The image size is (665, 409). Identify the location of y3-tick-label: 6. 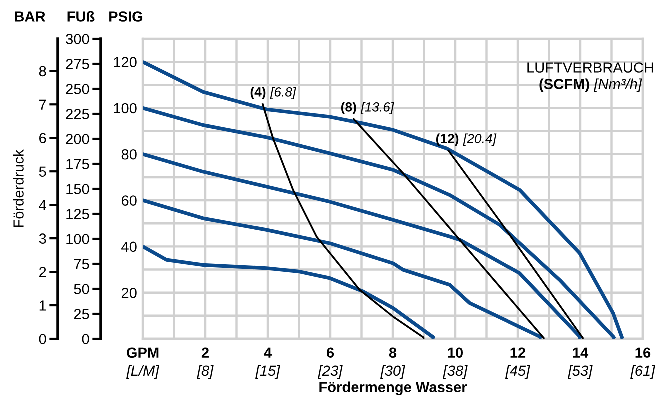
(43, 138).